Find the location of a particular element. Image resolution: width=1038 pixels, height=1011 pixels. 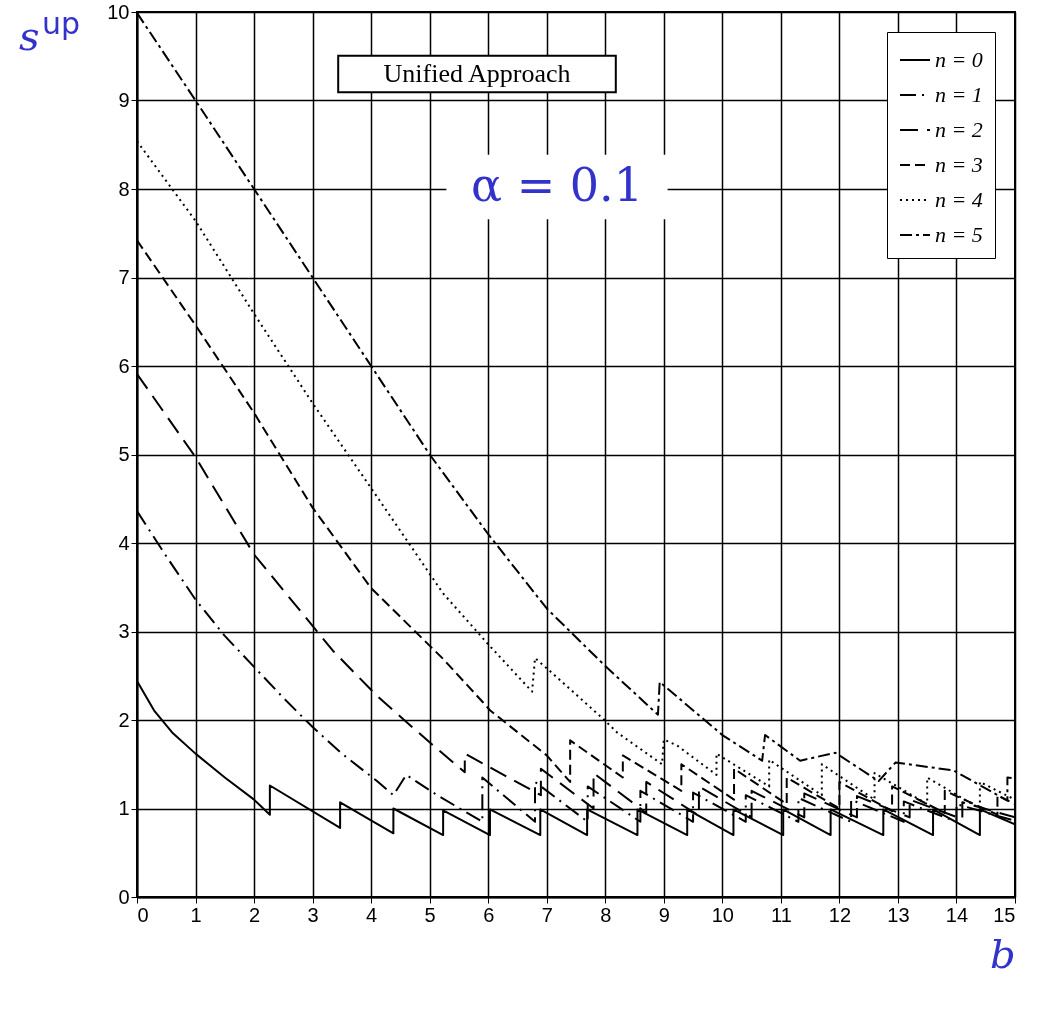

y-tick-label: 10 is located at coordinates (118, 11).